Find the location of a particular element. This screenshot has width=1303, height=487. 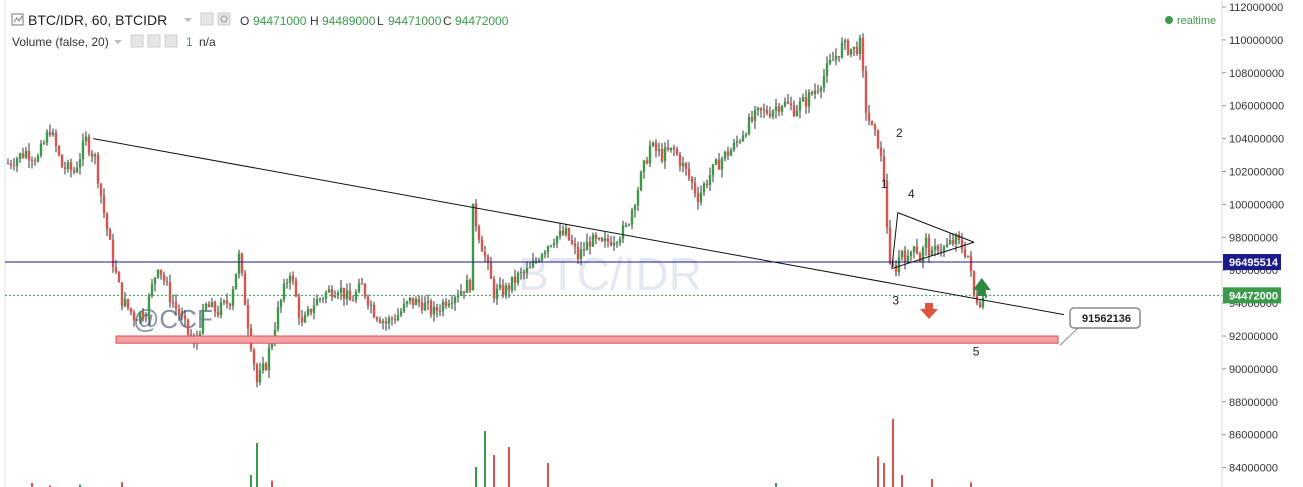

triangle-pattern-lower is located at coordinates (933, 255).